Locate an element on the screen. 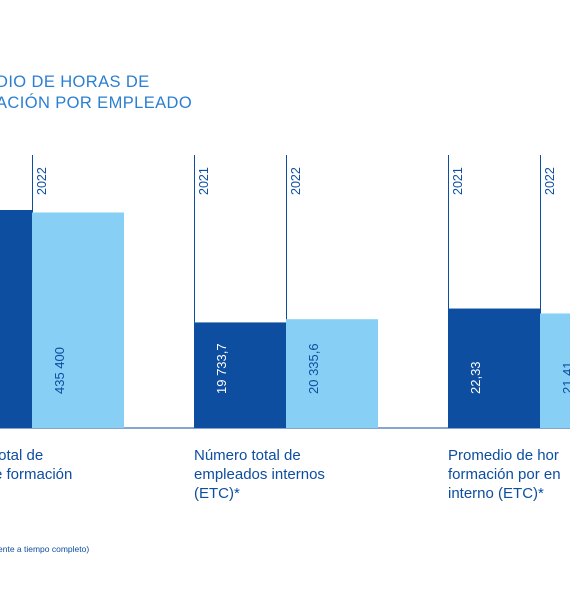  chart-title-line-2: ACIÓN POR EMPLEADO is located at coordinates (96, 103).